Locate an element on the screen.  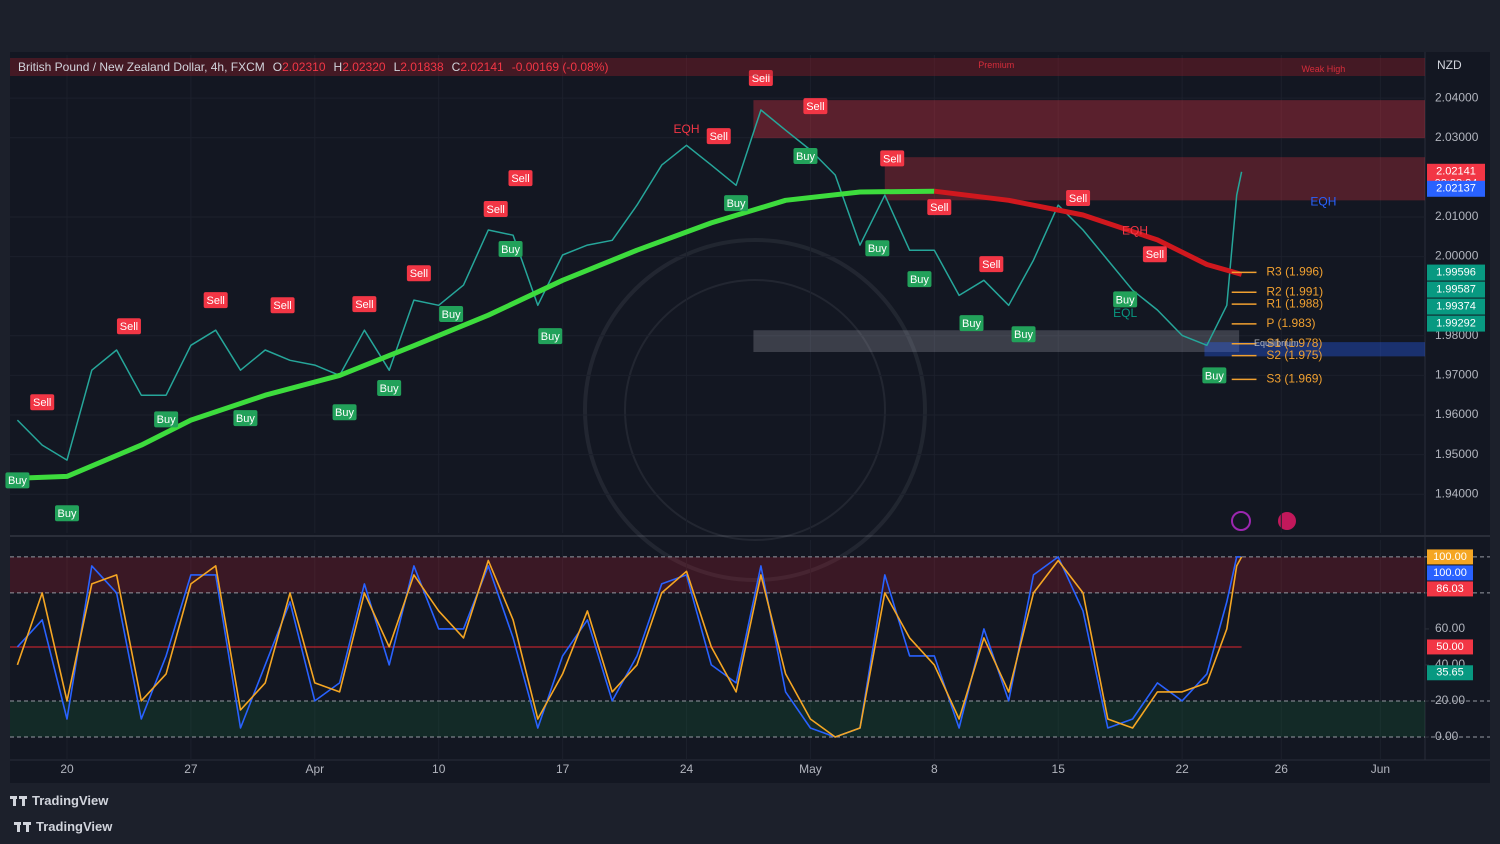
y-tick-label: 0.00 is located at coordinates (1447, 736).